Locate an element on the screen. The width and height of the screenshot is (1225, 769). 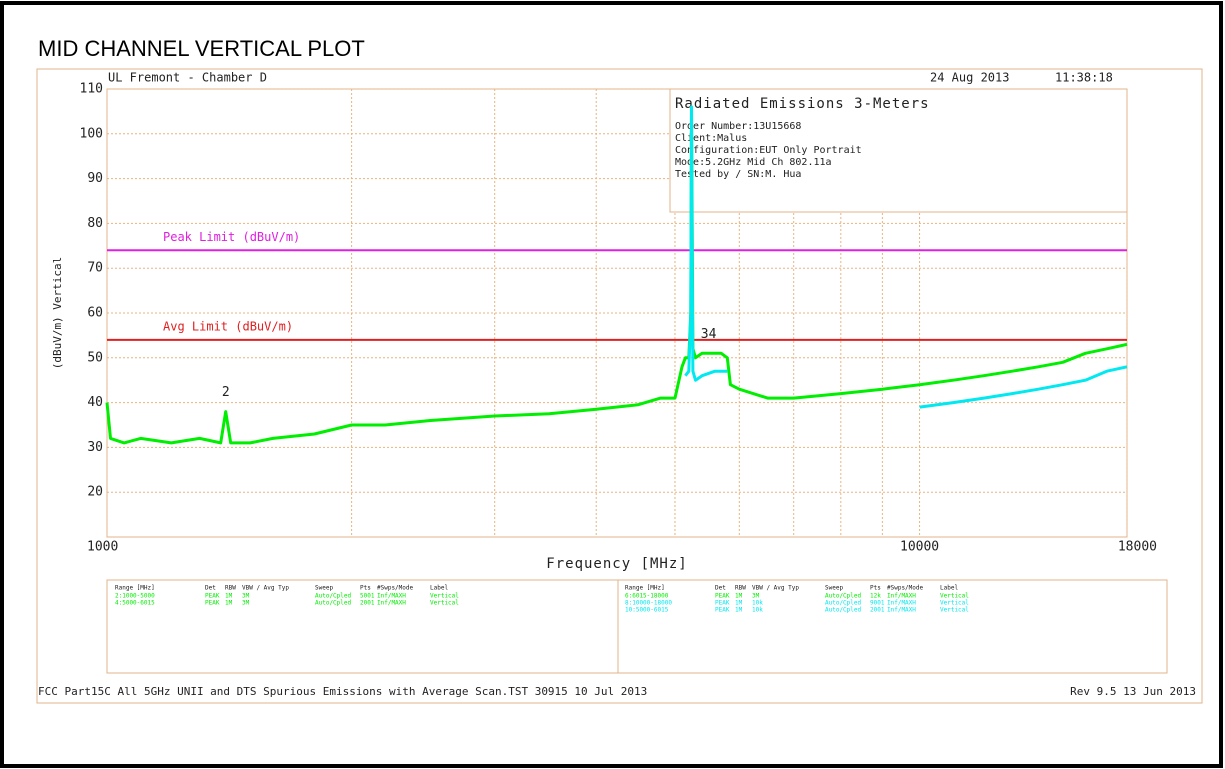
info-line: Tested by / SN:M. Hua is located at coordinates (738, 174).